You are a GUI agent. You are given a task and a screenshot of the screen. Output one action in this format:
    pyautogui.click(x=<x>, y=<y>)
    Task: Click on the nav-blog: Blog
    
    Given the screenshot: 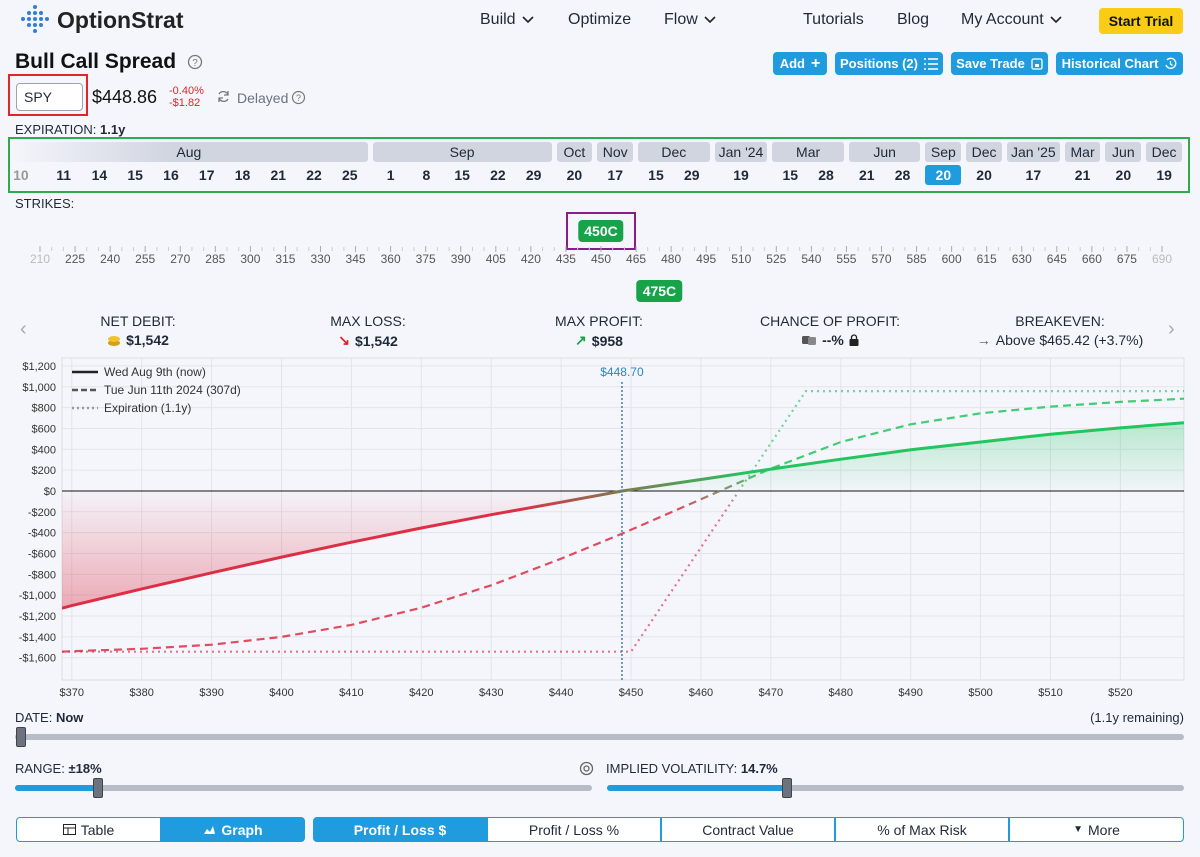 What is the action you would take?
    pyautogui.click(x=913, y=20)
    